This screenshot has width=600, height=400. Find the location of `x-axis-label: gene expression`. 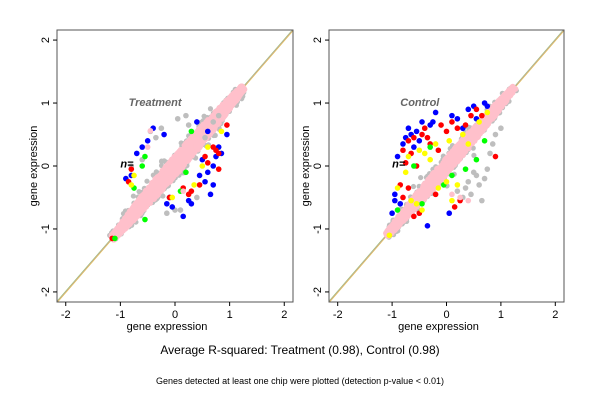

x-axis-label: gene expression is located at coordinates (438, 327).